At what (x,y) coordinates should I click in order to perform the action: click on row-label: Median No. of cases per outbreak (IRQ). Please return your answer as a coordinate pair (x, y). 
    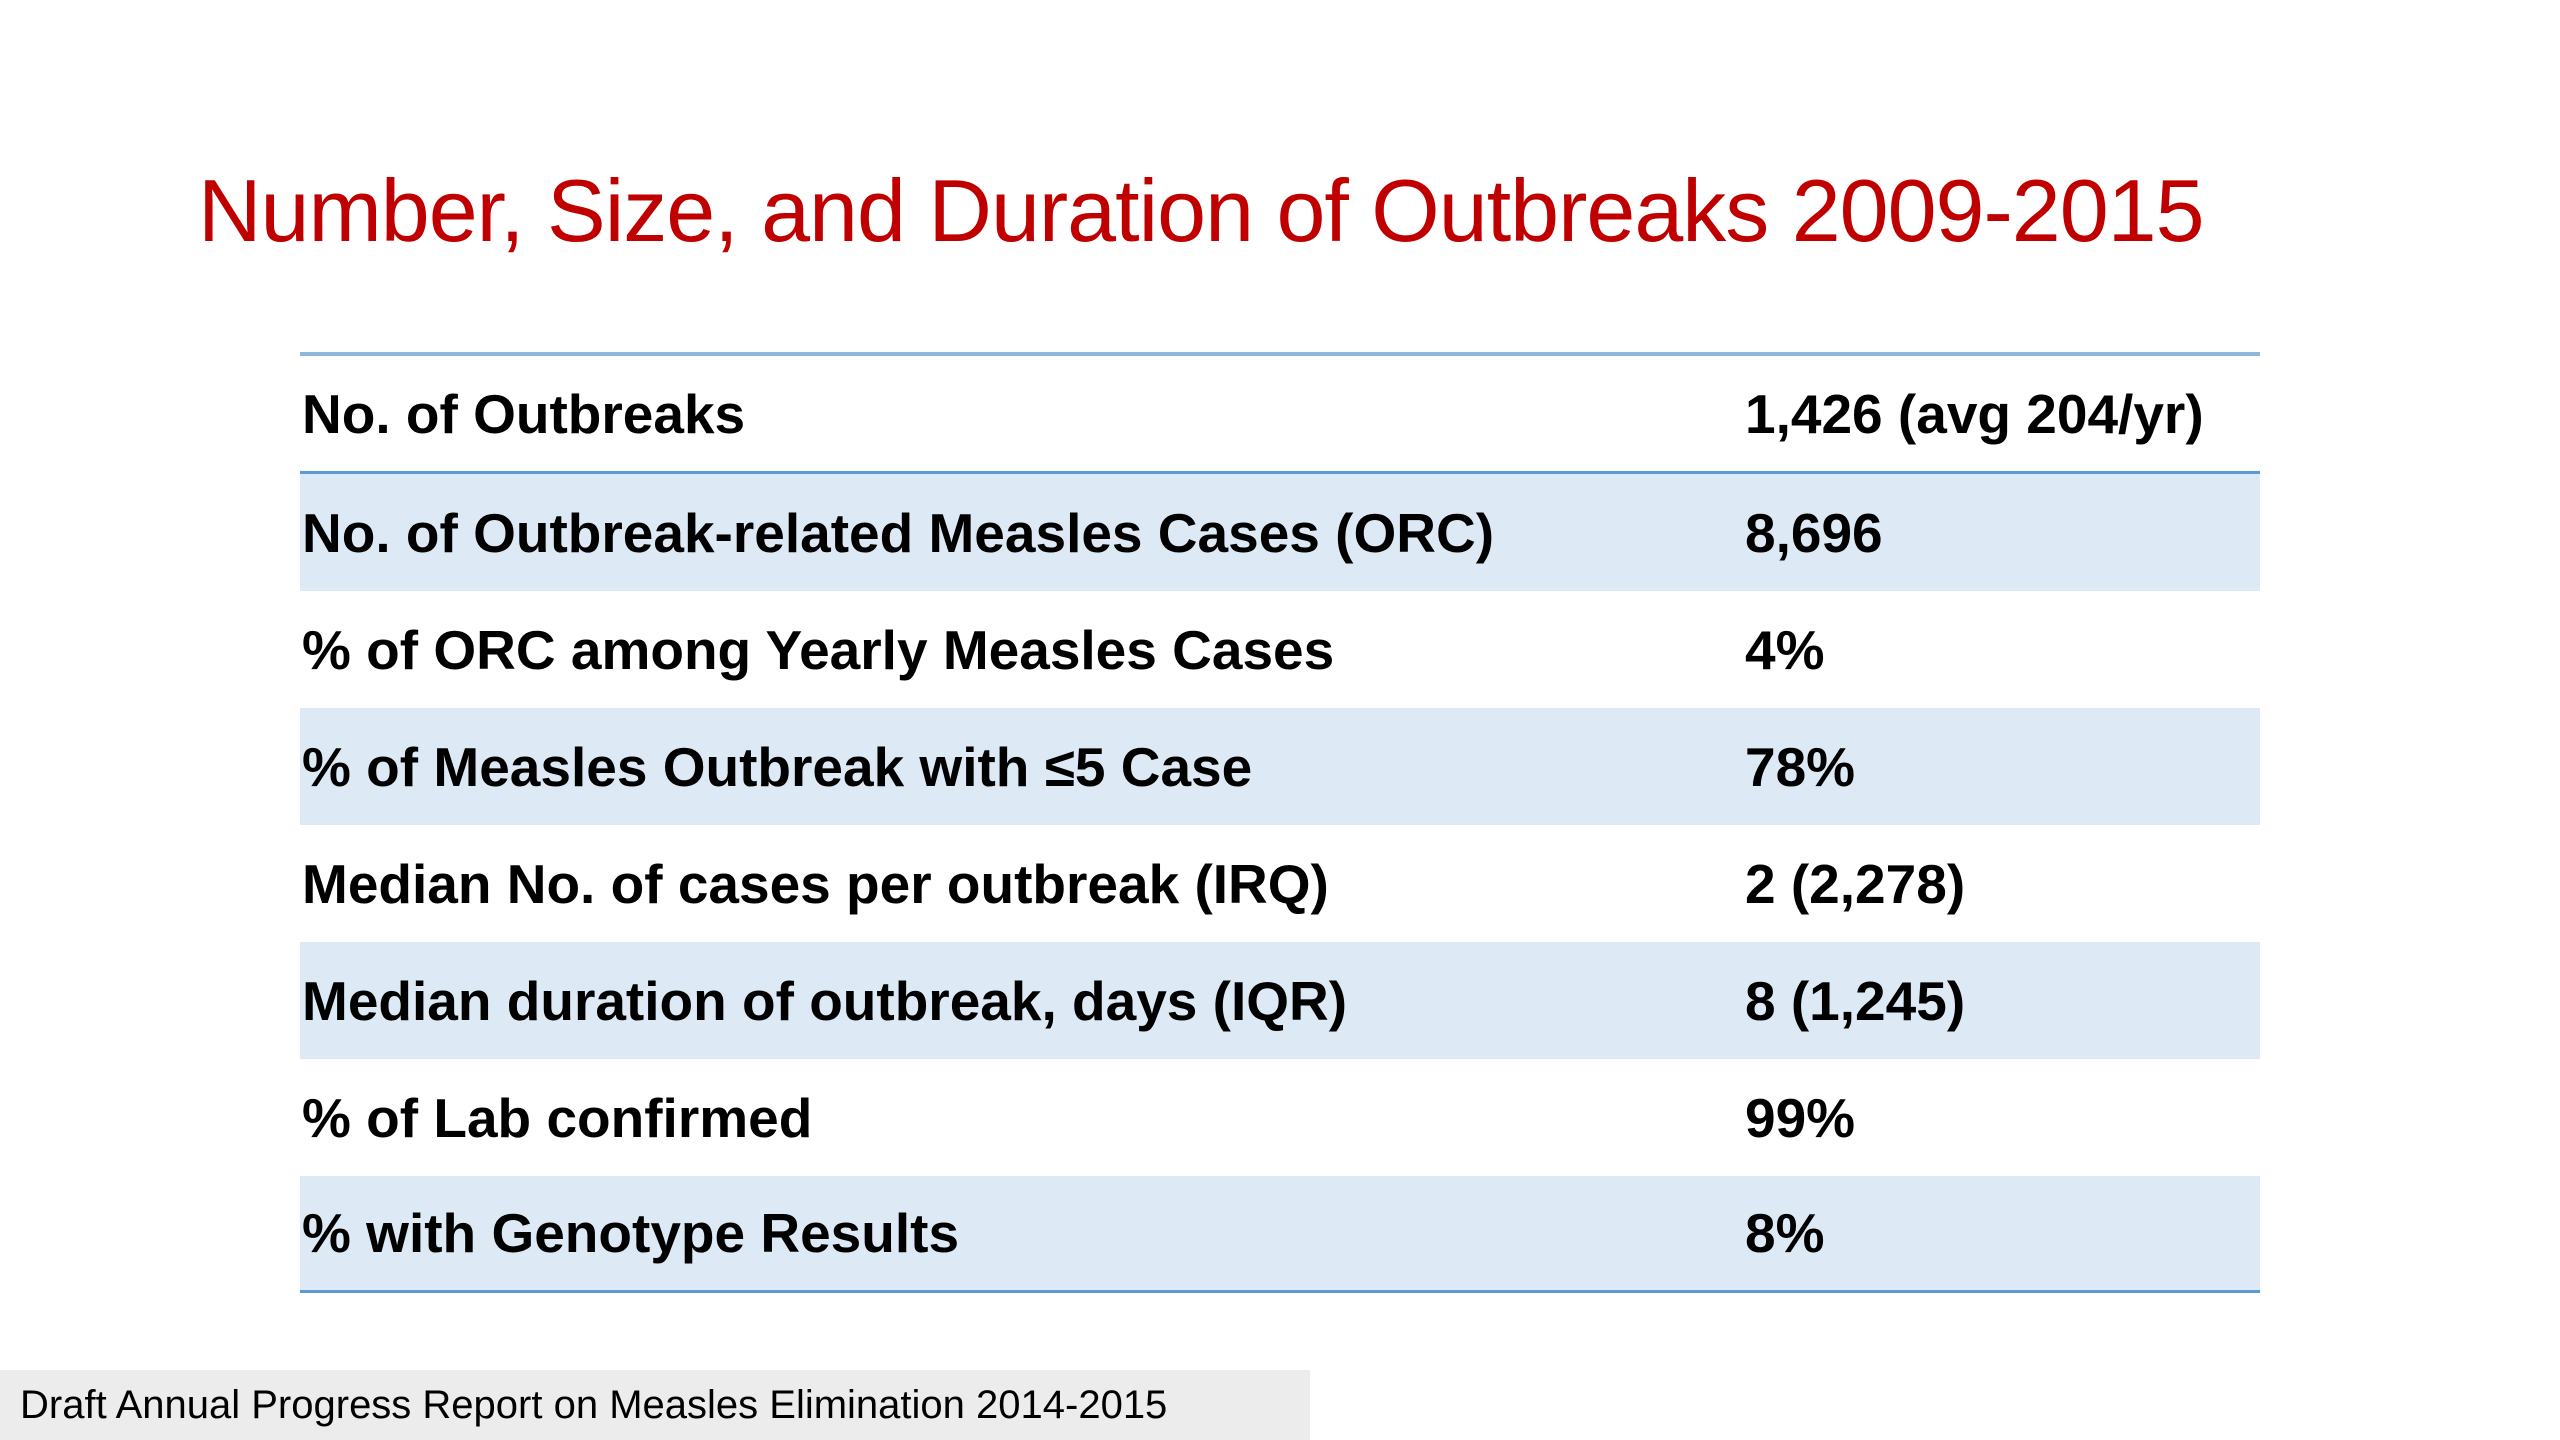
    Looking at the image, I should click on (815, 883).